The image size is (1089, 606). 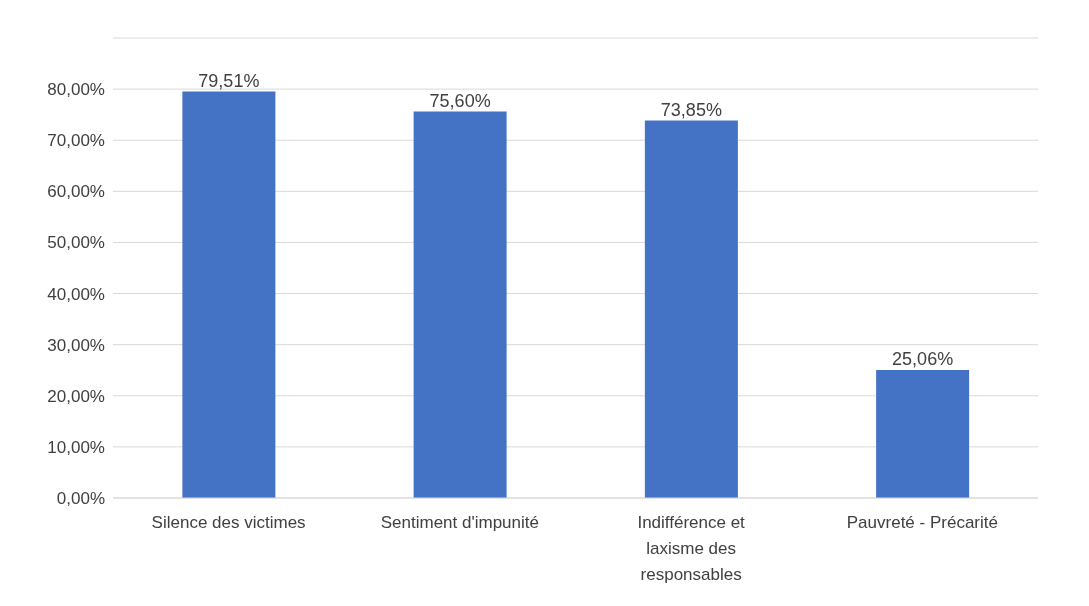 I want to click on data-label: 73,85%, so click(x=691, y=109).